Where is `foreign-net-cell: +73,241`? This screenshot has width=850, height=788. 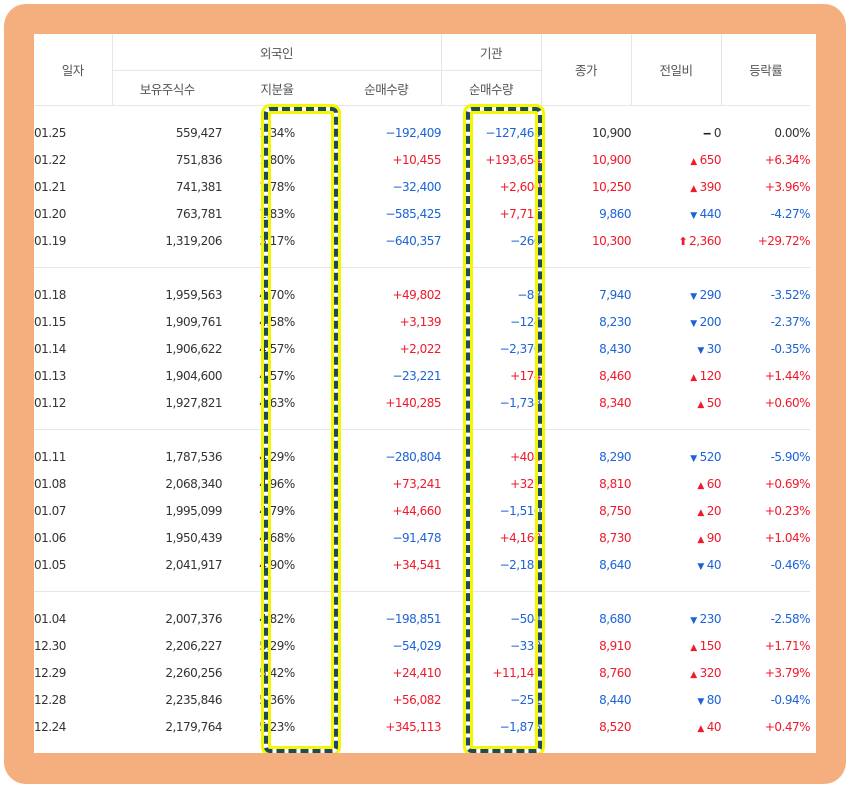 foreign-net-cell: +73,241 is located at coordinates (417, 483).